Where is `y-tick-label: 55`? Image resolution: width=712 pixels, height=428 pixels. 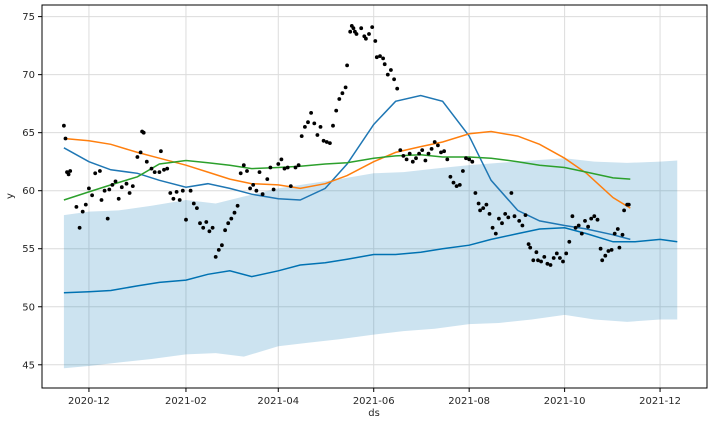
y-tick-label: 55 is located at coordinates (28, 249).